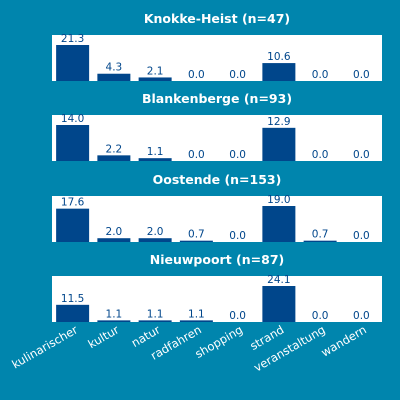 The width and height of the screenshot is (400, 400). Describe the element at coordinates (289, 348) in the screenshot. I see `tick-label: veranstaltung` at that location.